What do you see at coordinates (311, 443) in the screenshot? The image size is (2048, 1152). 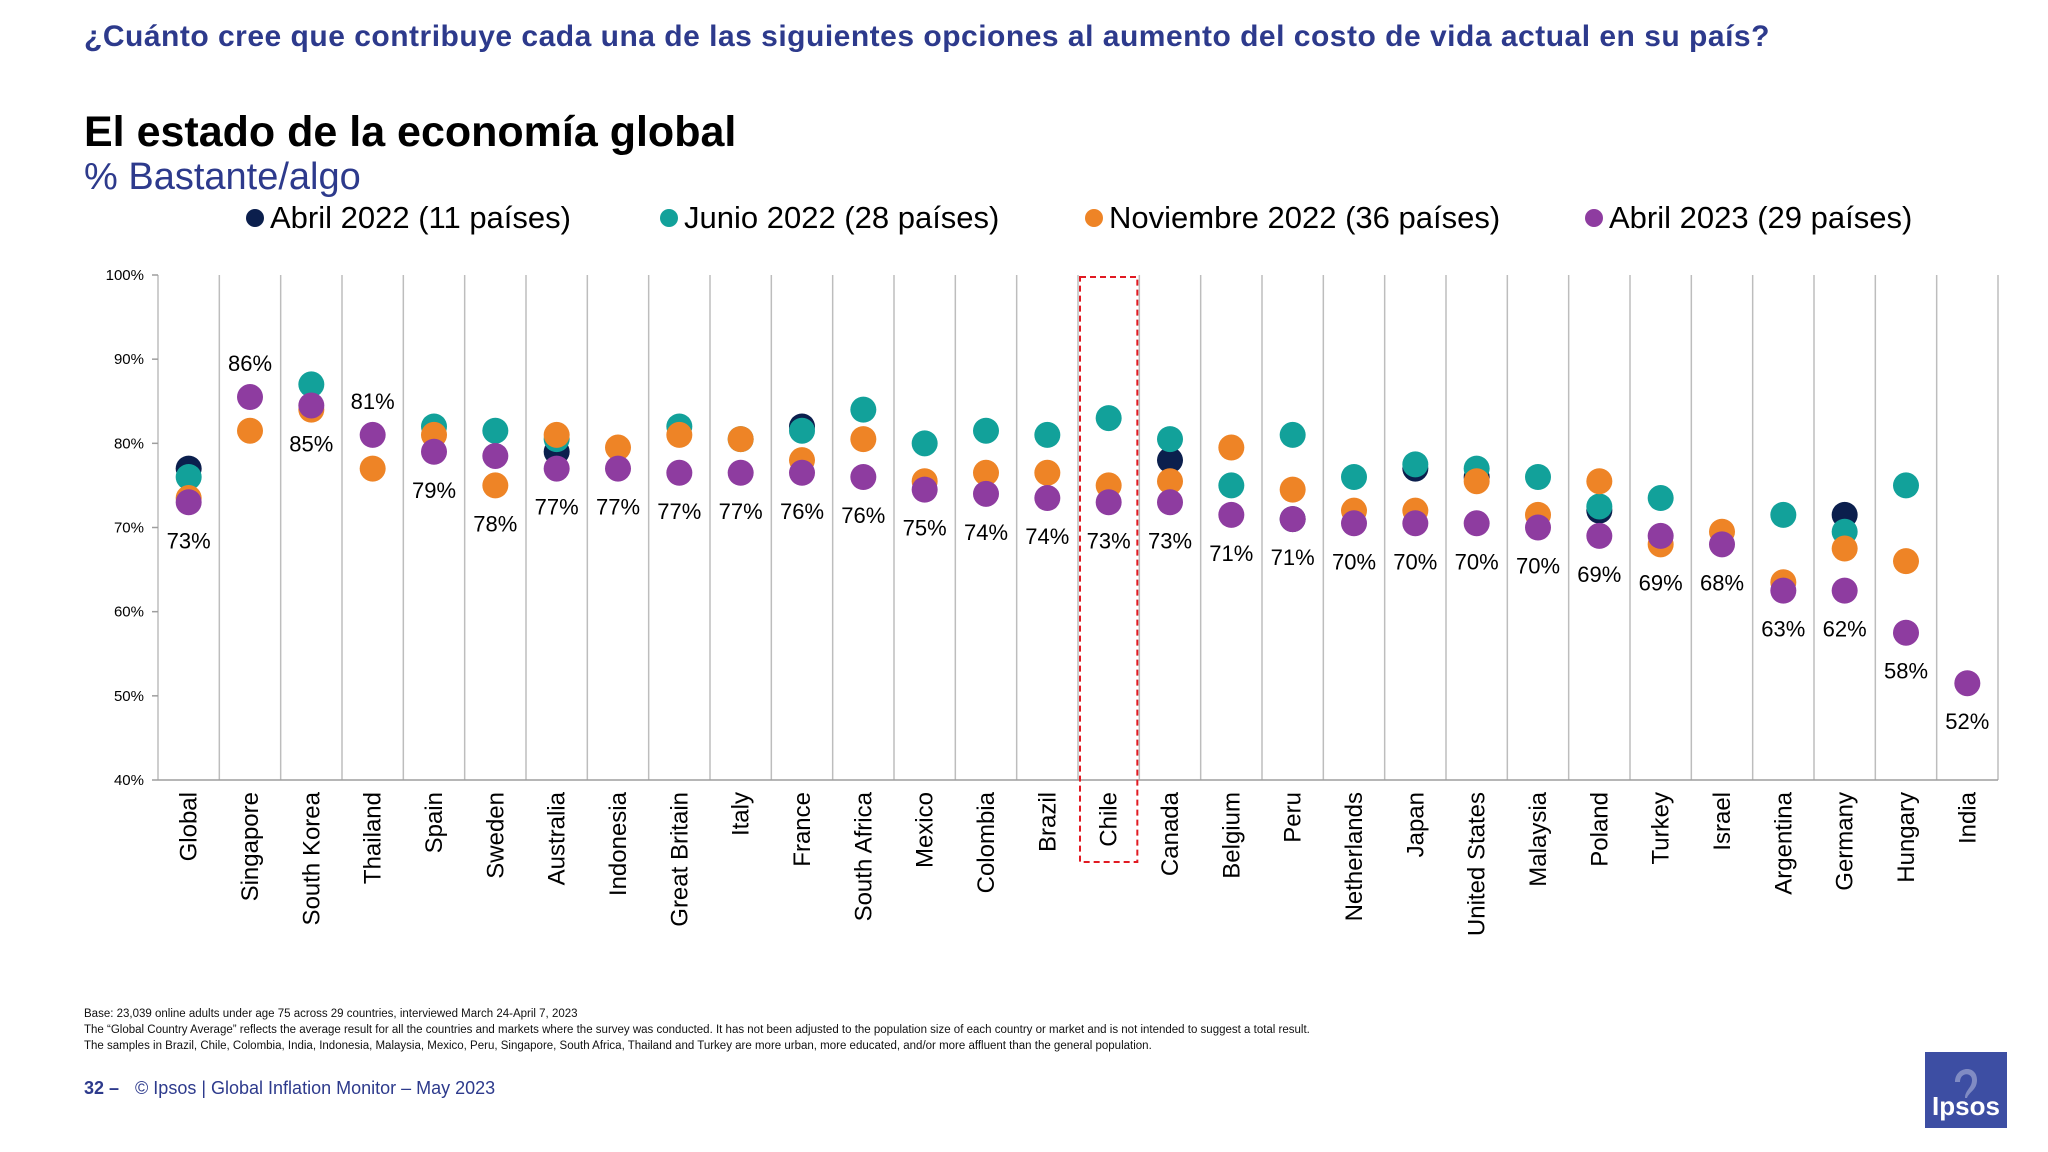 I see `data-label: 85%` at bounding box center [311, 443].